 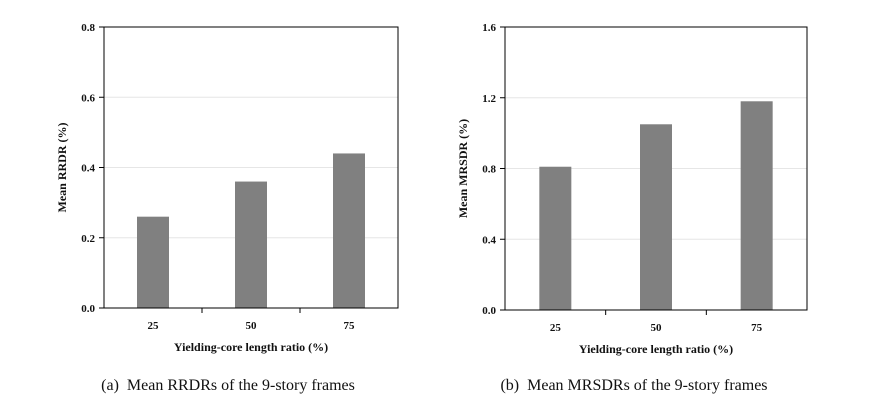 I want to click on chart-b-y-tick-label: 0.4, so click(x=489, y=240).